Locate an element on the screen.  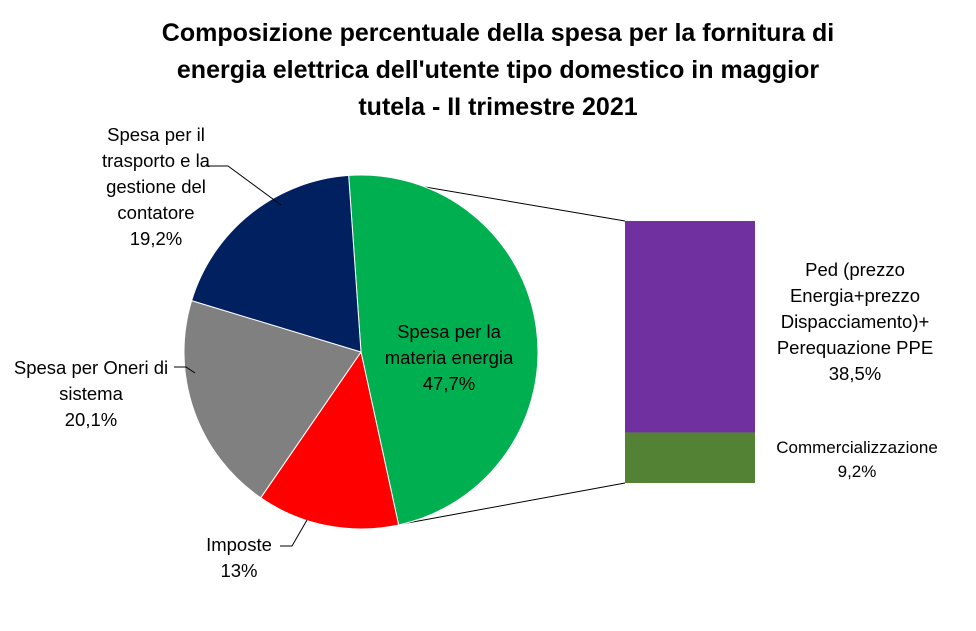
leader-lines is located at coordinates (241, 356).